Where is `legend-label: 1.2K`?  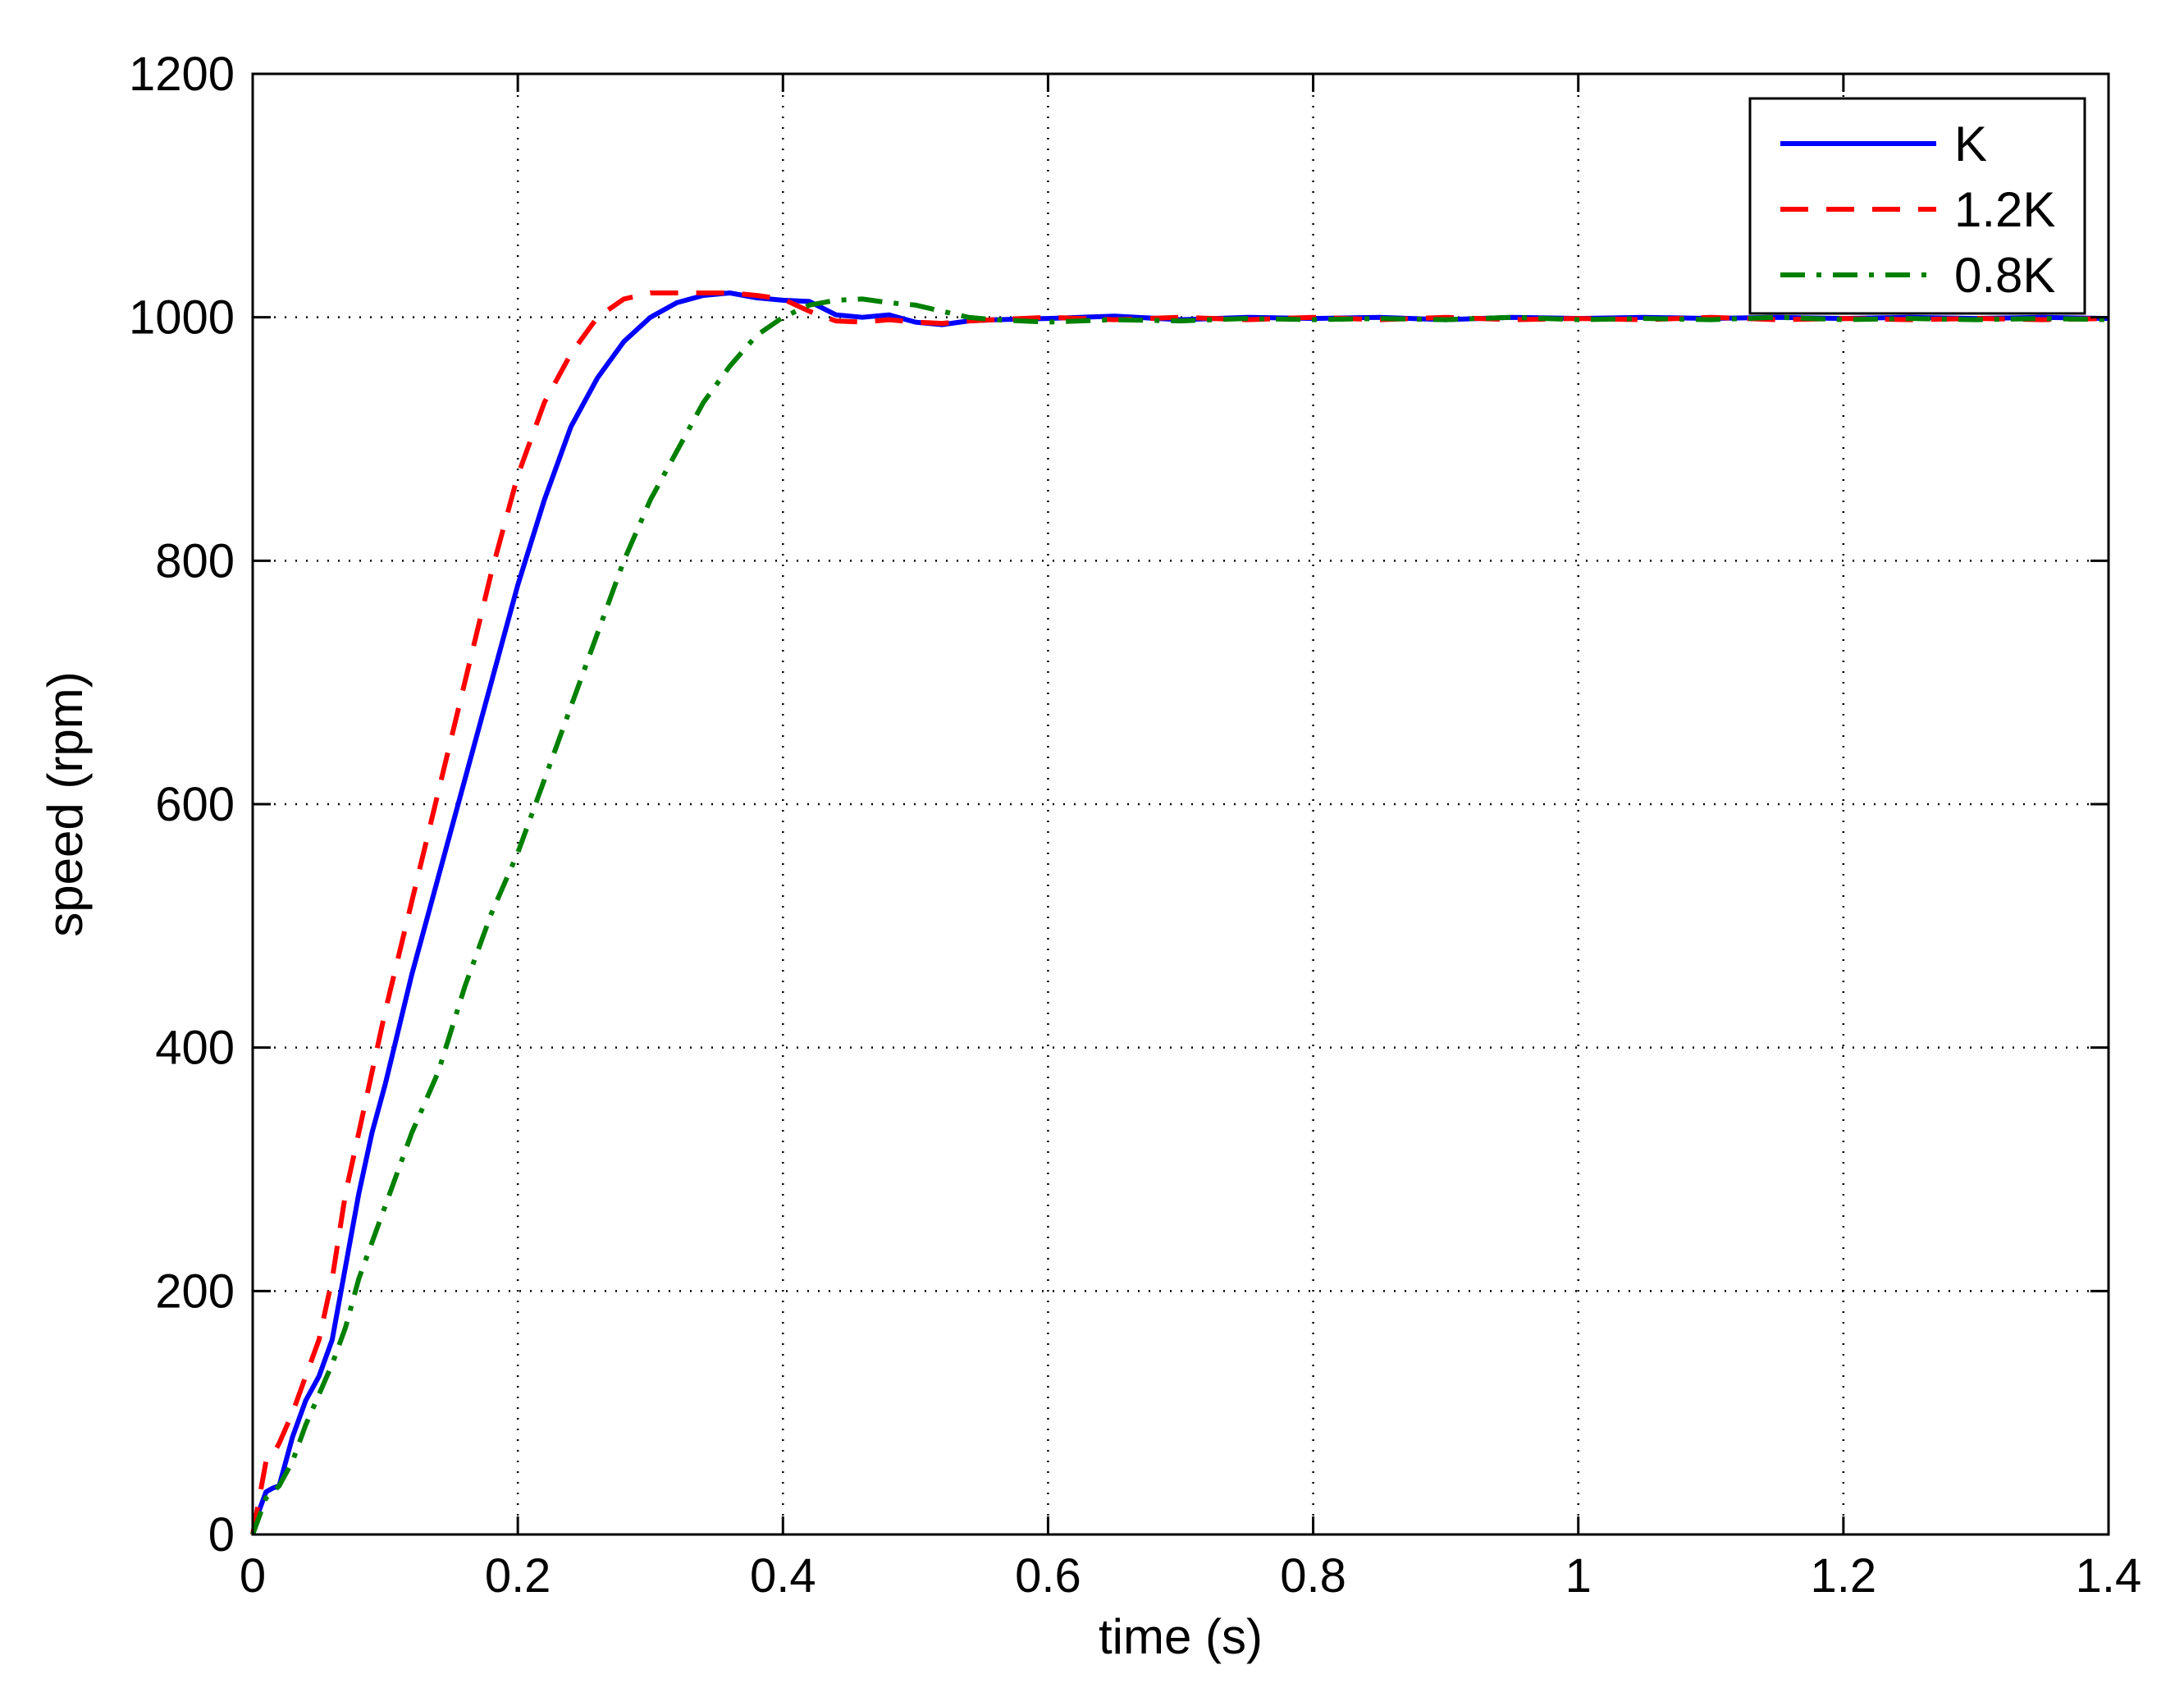 legend-label: 1.2K is located at coordinates (2004, 209).